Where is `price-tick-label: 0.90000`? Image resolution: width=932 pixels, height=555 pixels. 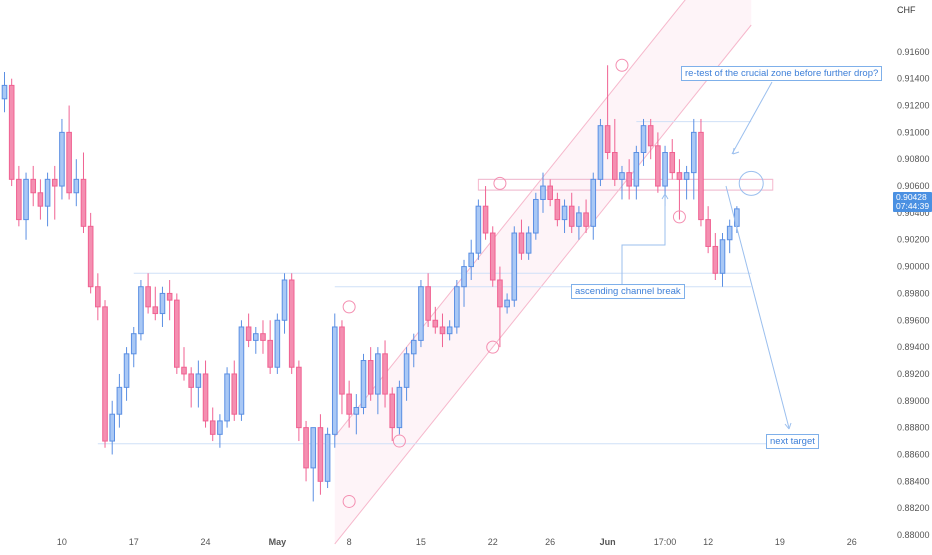 price-tick-label: 0.90000 is located at coordinates (913, 267).